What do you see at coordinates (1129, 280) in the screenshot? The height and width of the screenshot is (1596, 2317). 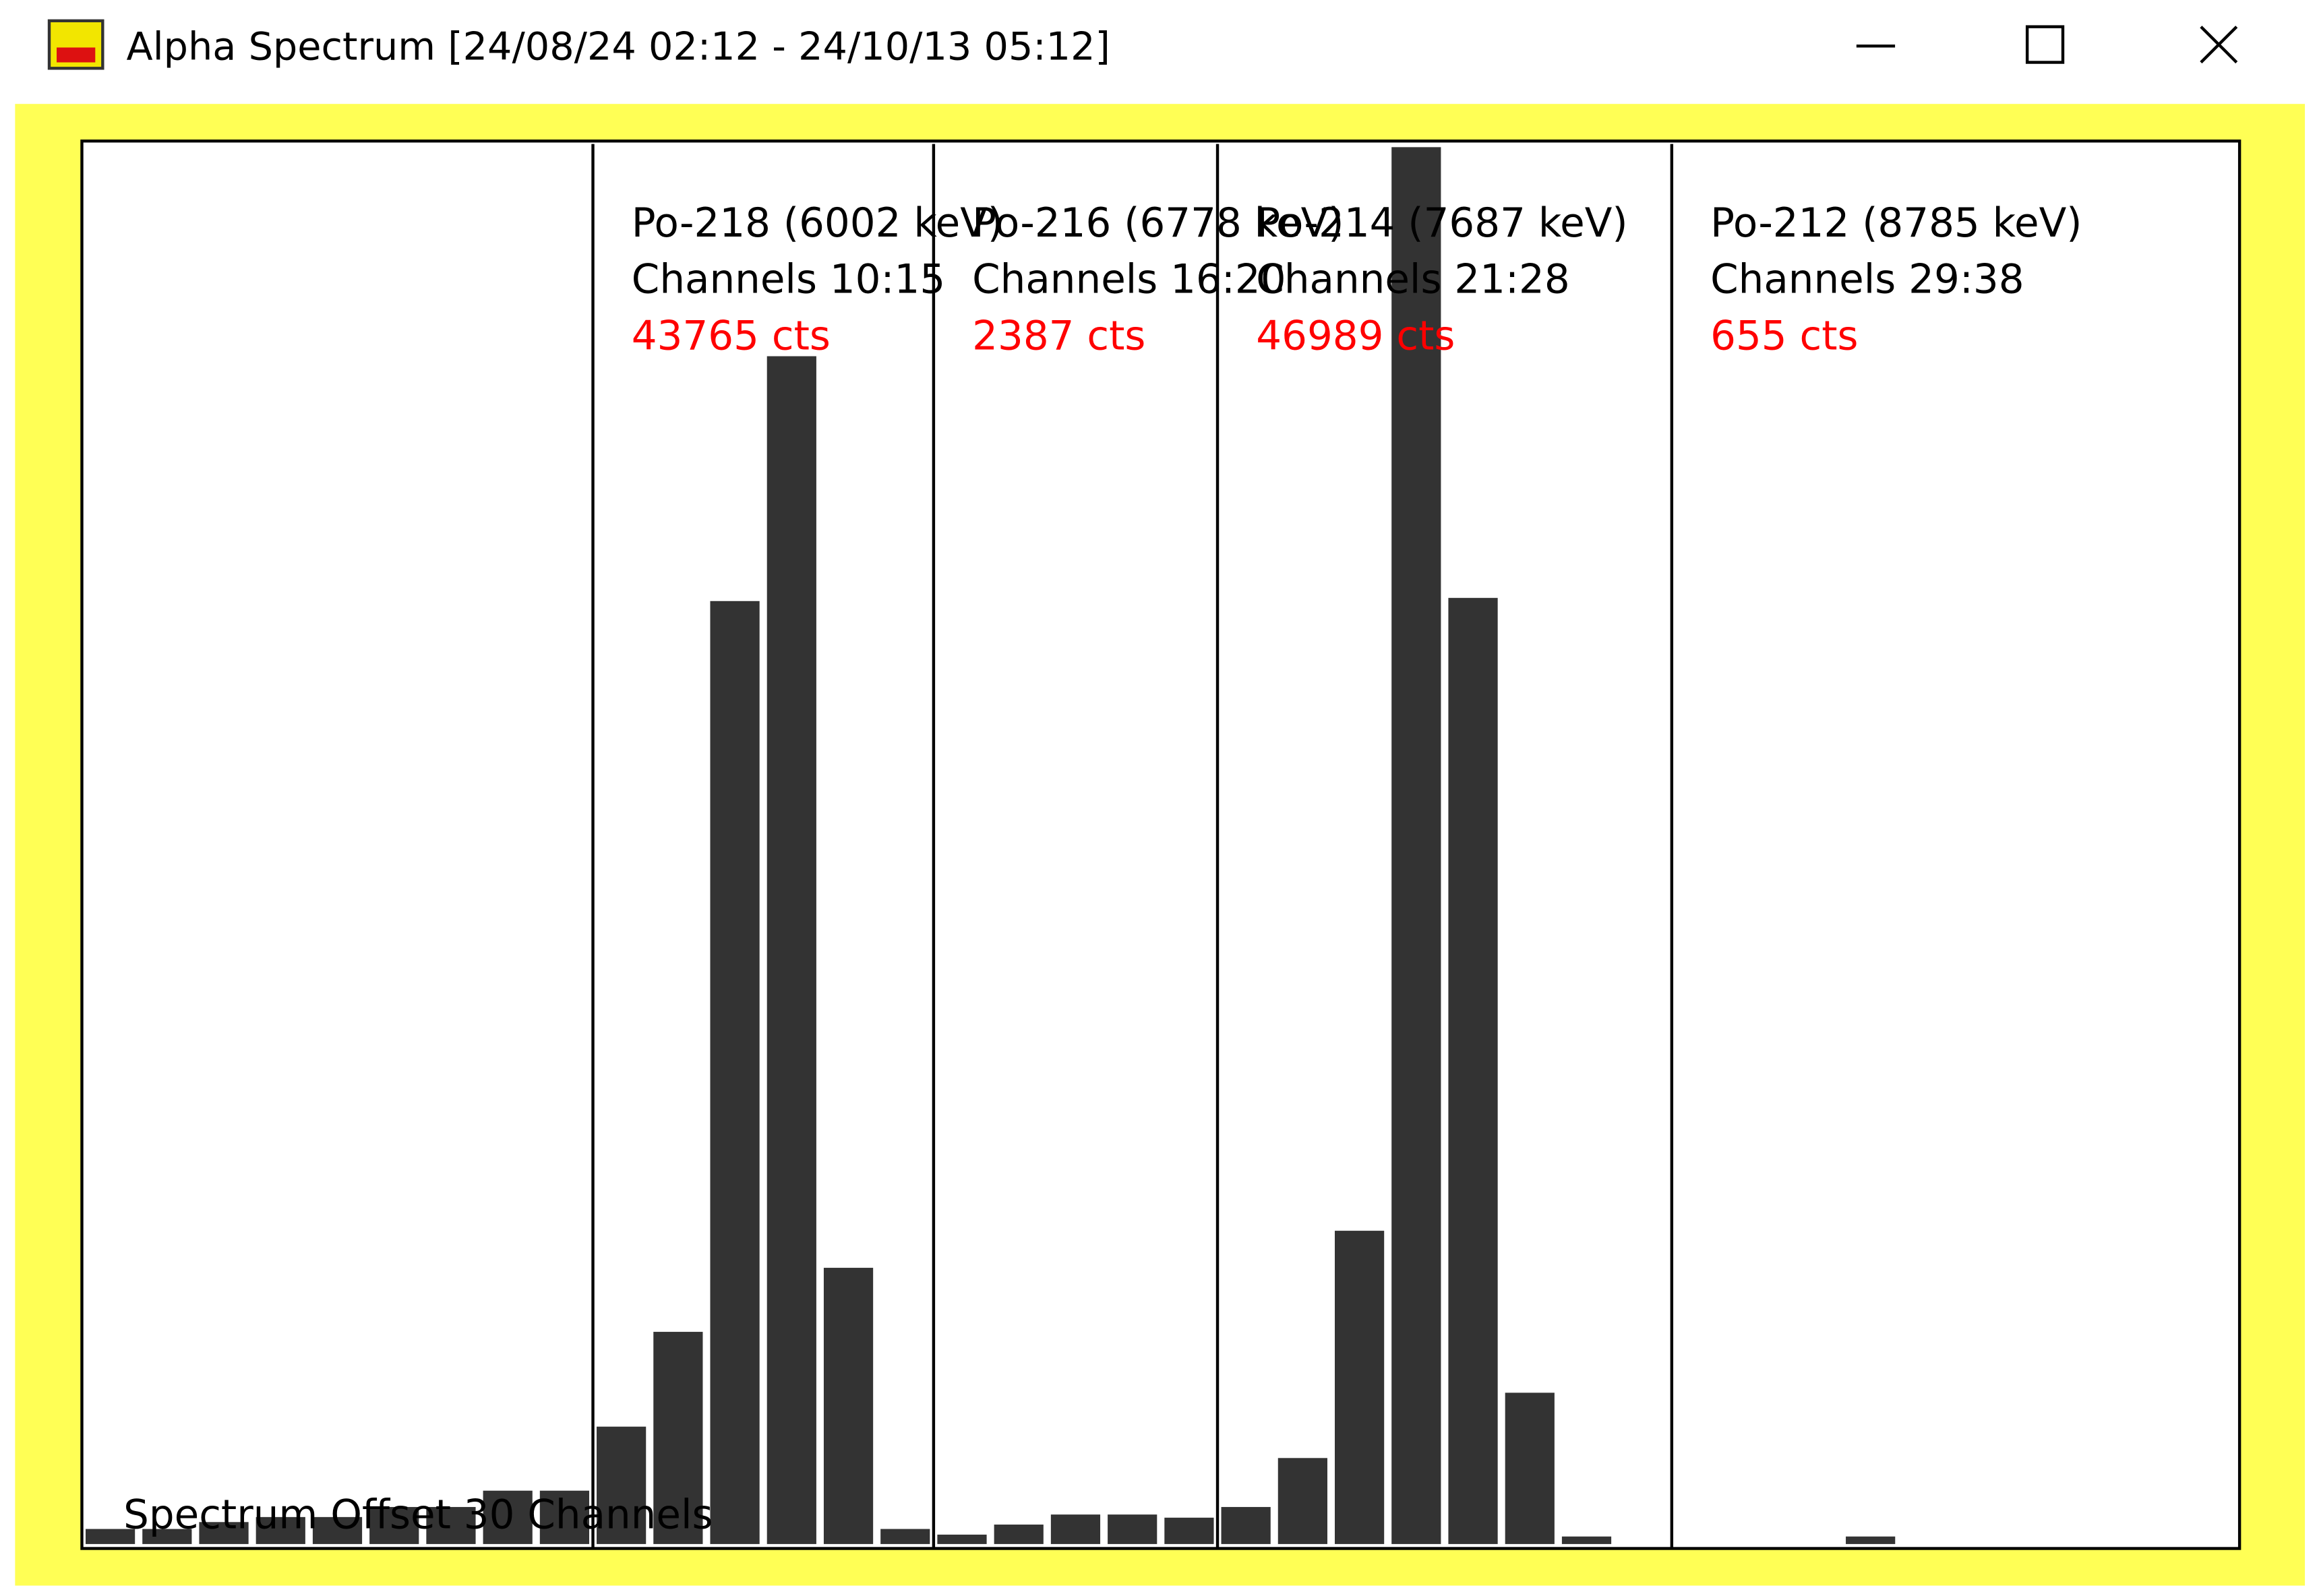 I see `region-channels: Channels 16:20` at bounding box center [1129, 280].